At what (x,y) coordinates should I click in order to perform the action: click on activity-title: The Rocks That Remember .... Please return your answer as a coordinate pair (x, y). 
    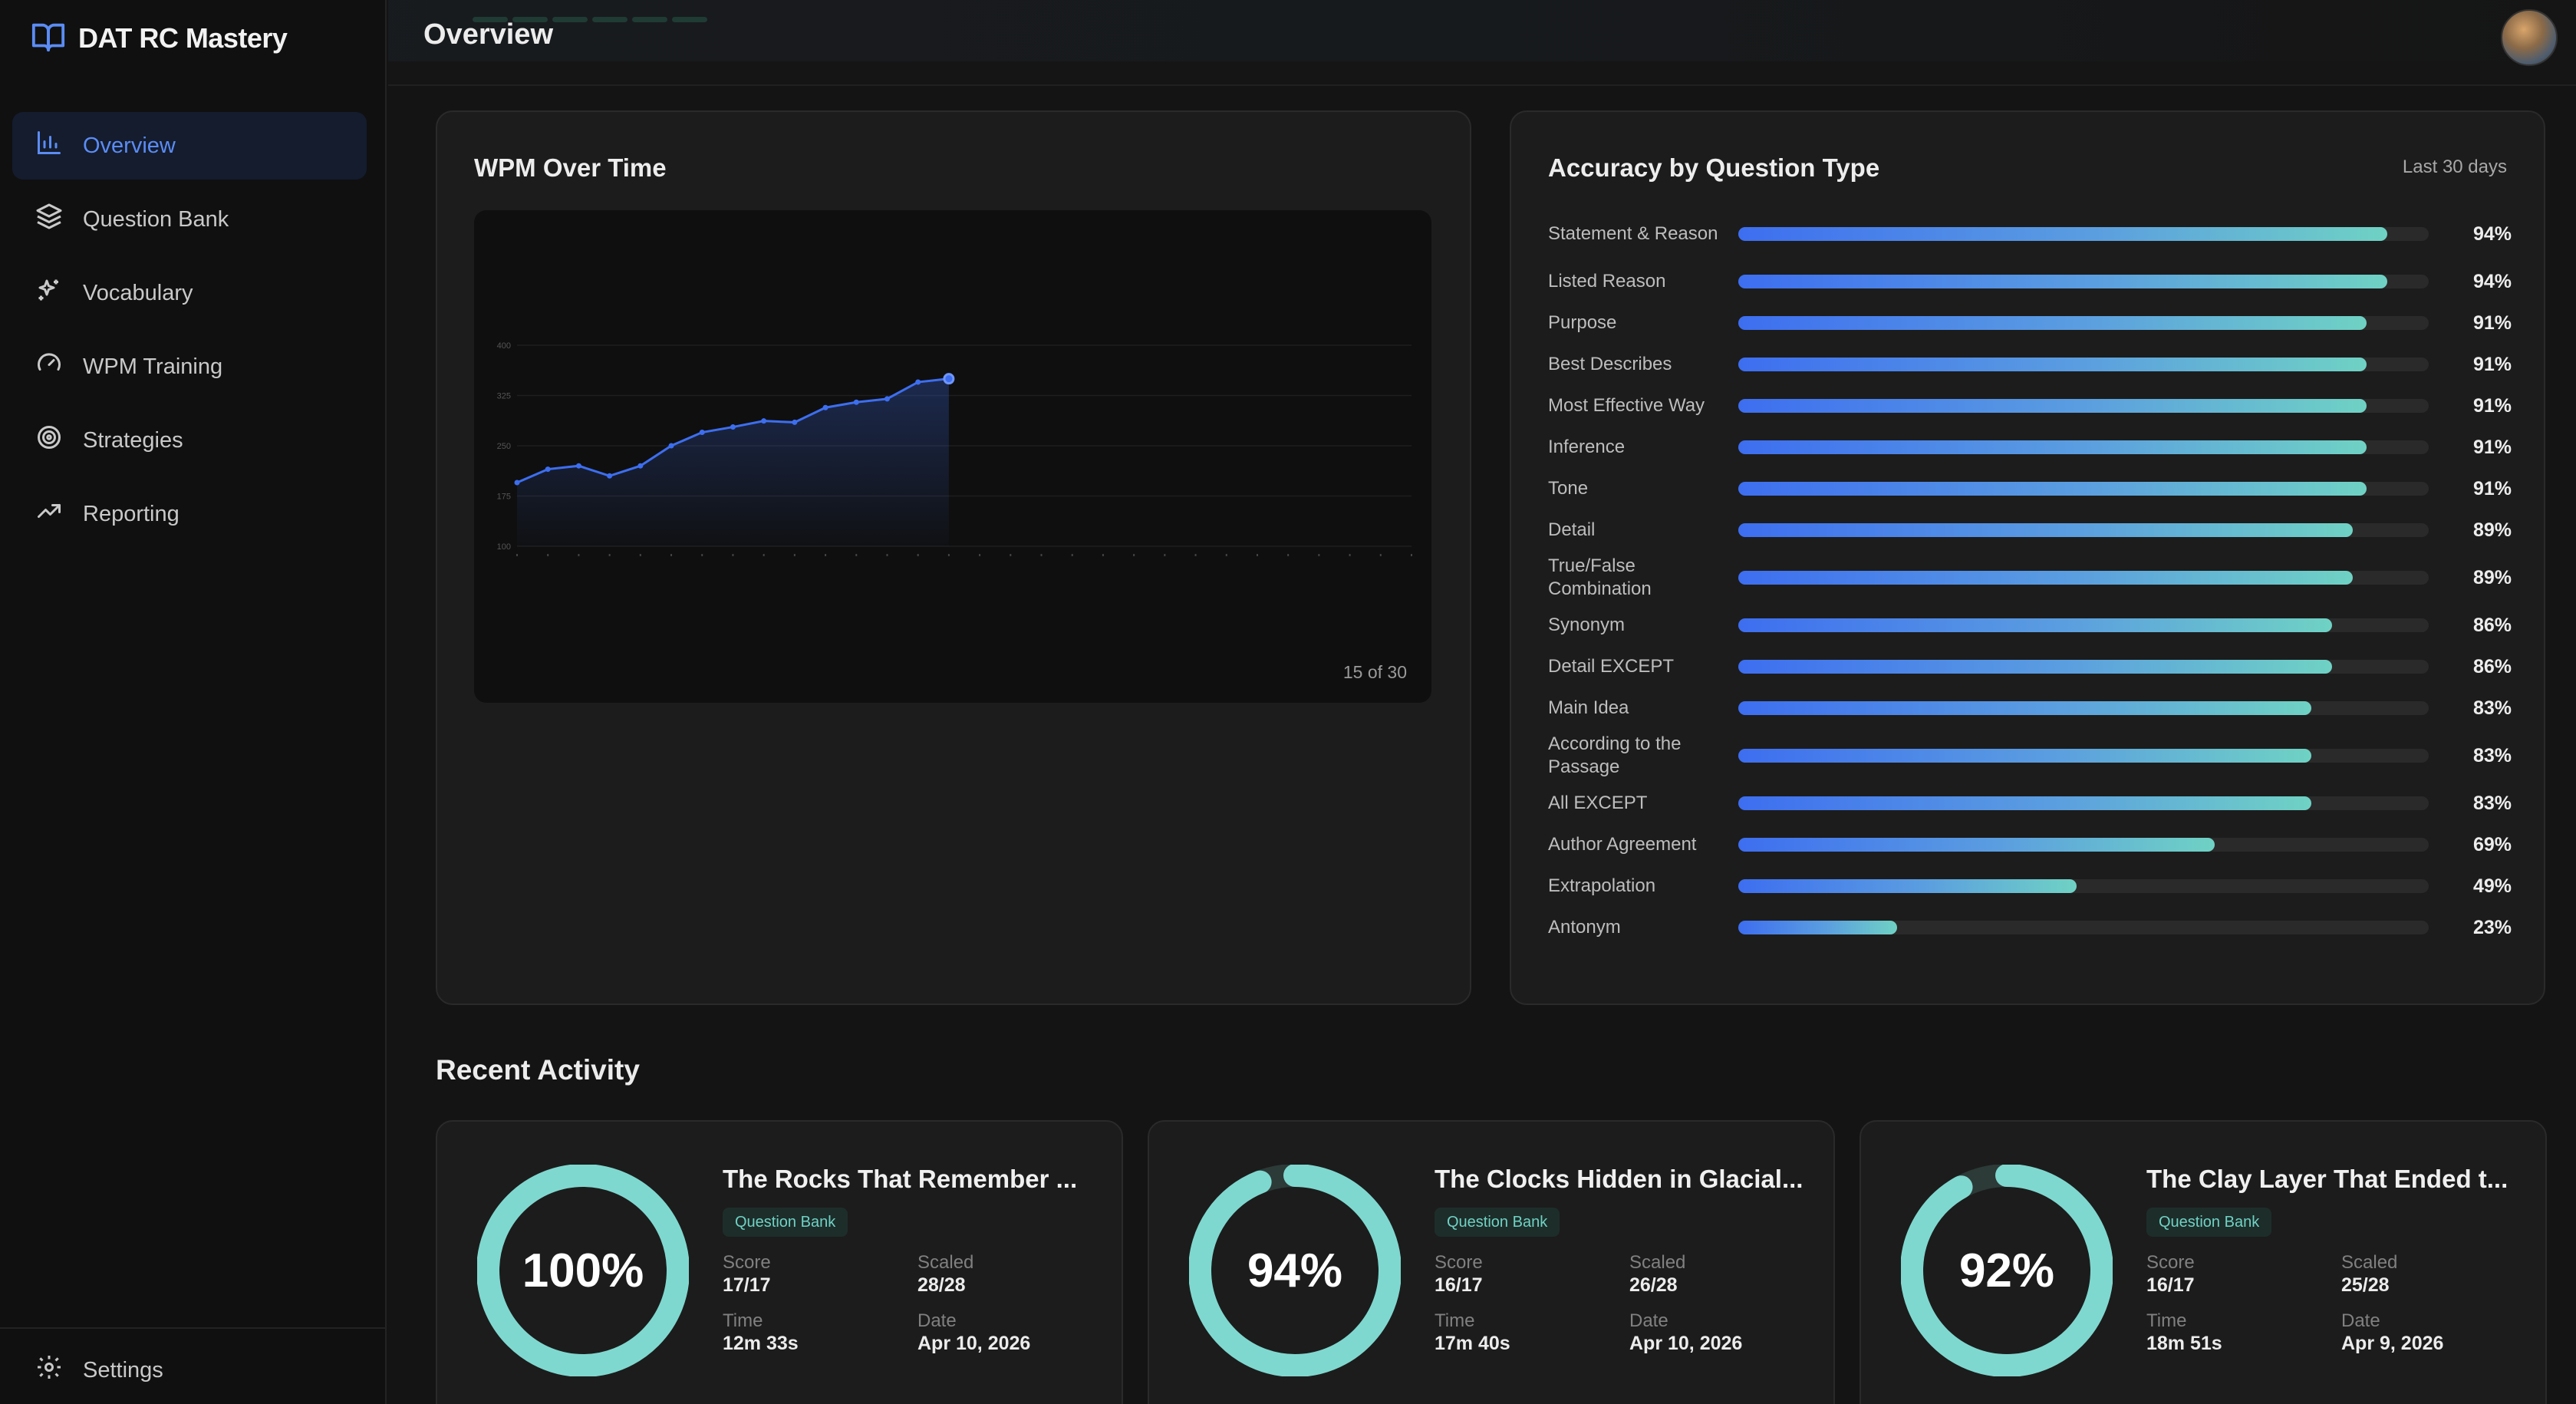
    Looking at the image, I should click on (900, 1179).